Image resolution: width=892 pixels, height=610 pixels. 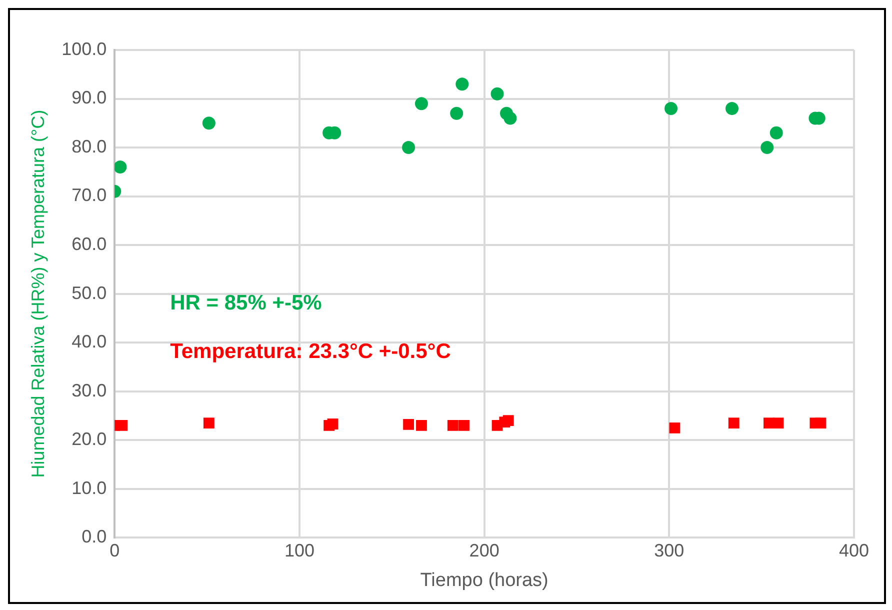 What do you see at coordinates (94, 536) in the screenshot?
I see `y-tick-label: 0.0` at bounding box center [94, 536].